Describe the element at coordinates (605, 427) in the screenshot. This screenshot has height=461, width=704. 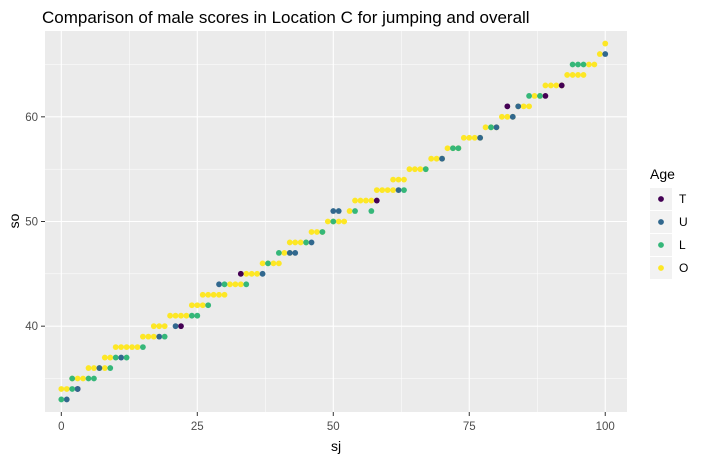
I see `x-tick-label: 100` at that location.